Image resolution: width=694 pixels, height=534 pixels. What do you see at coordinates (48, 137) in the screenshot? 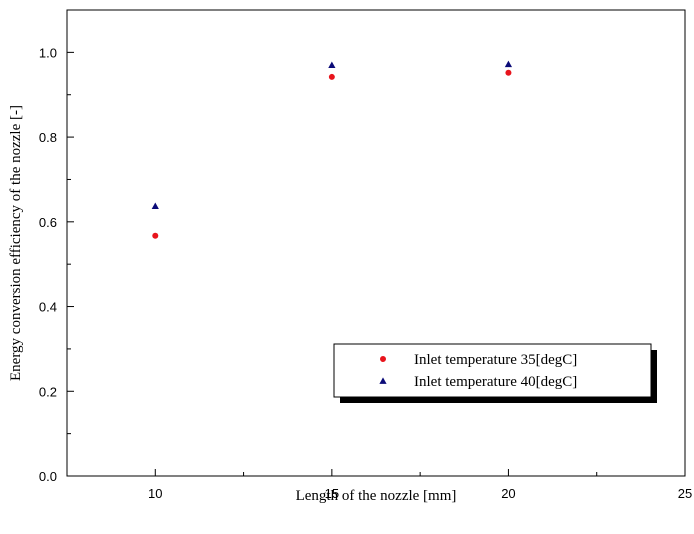
I see `y-tick-label: 0.8` at bounding box center [48, 137].